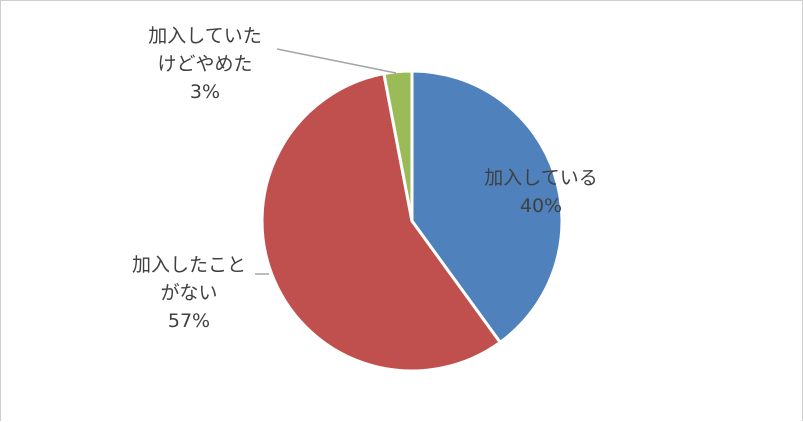 This screenshot has height=422, width=803. I want to click on slice-category-label: がない, so click(188, 293).